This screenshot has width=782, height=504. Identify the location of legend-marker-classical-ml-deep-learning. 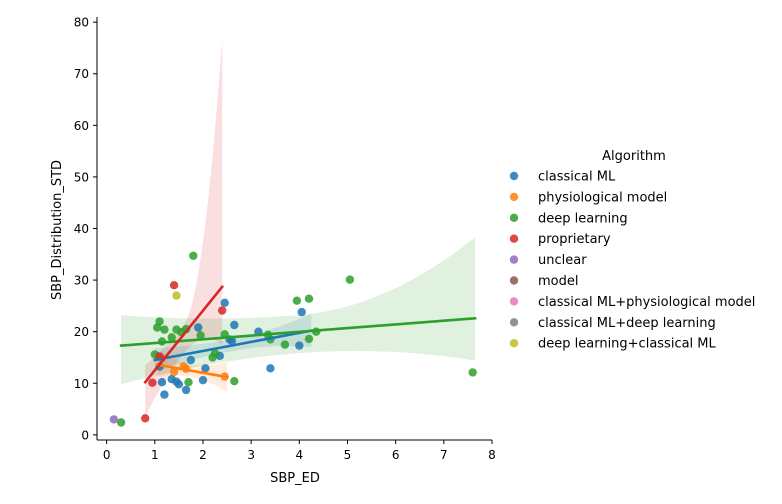
(514, 322).